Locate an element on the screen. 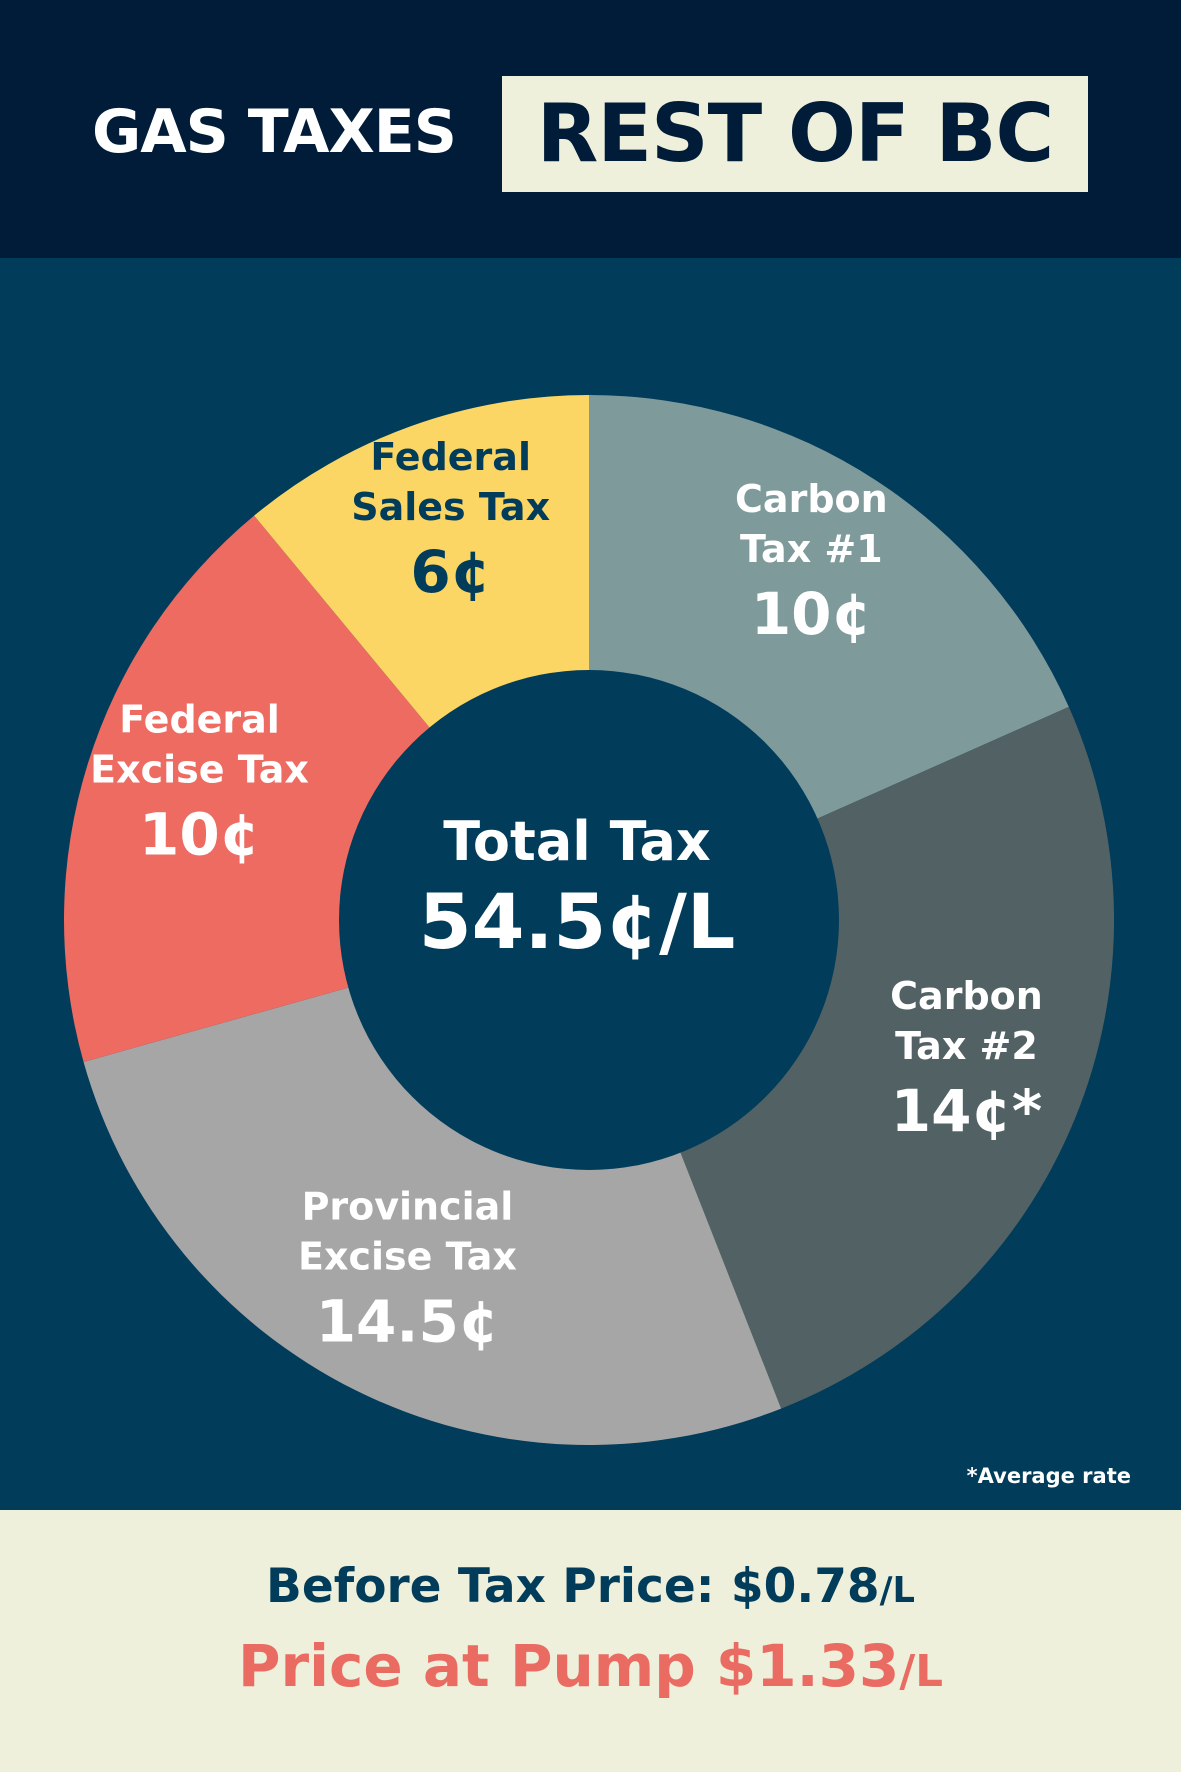 Image resolution: width=1181 pixels, height=1772 pixels. center-value: 54.5¢/L is located at coordinates (577, 921).